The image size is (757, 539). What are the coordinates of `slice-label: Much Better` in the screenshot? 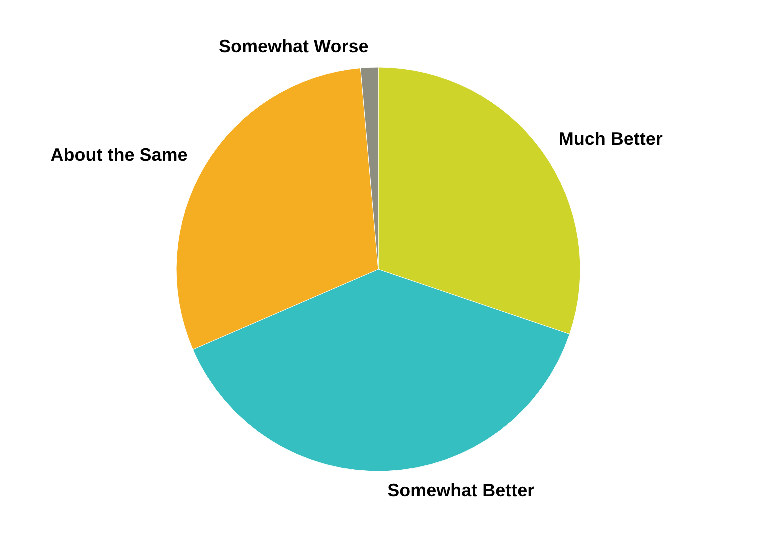 It's located at (610, 139).